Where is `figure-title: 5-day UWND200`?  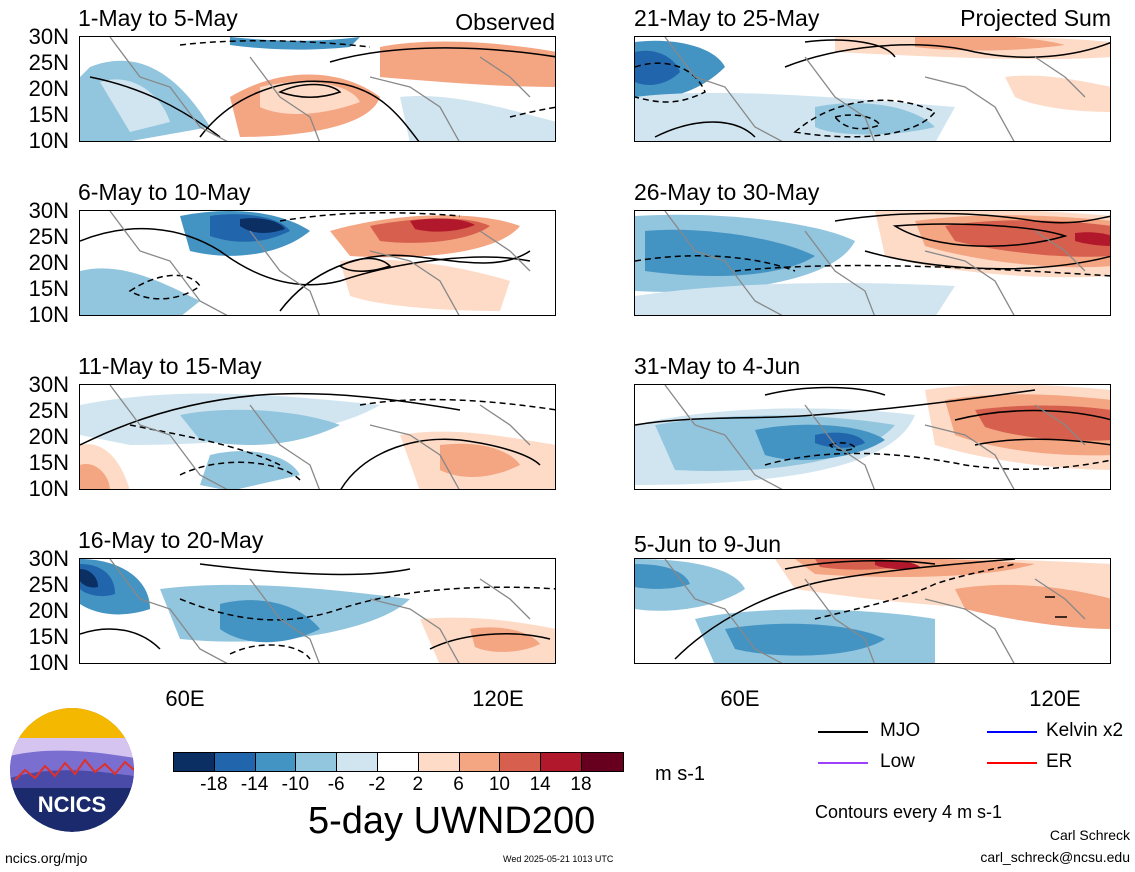 figure-title: 5-day UWND200 is located at coordinates (452, 821).